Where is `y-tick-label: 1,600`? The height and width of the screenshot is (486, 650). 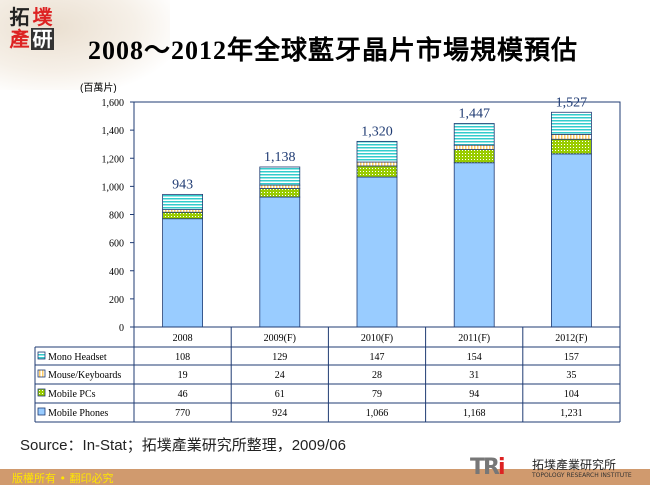 y-tick-label: 1,600 is located at coordinates (113, 103).